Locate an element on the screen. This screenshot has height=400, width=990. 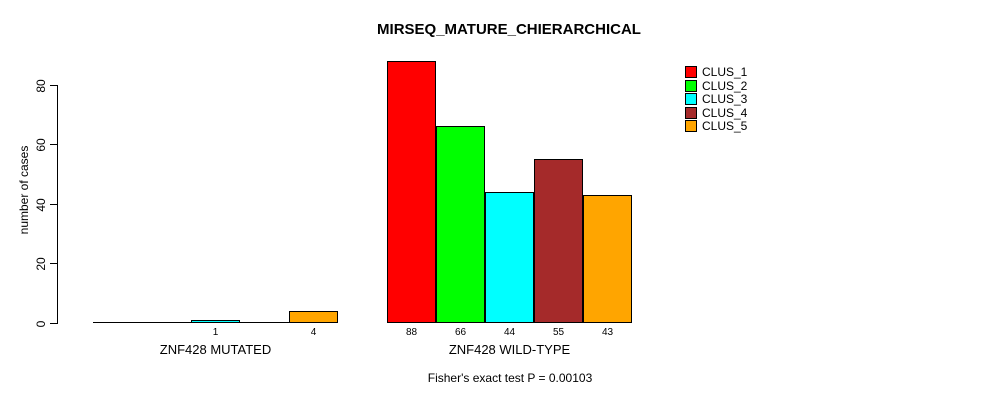
bar-value-label: 55 is located at coordinates (558, 332).